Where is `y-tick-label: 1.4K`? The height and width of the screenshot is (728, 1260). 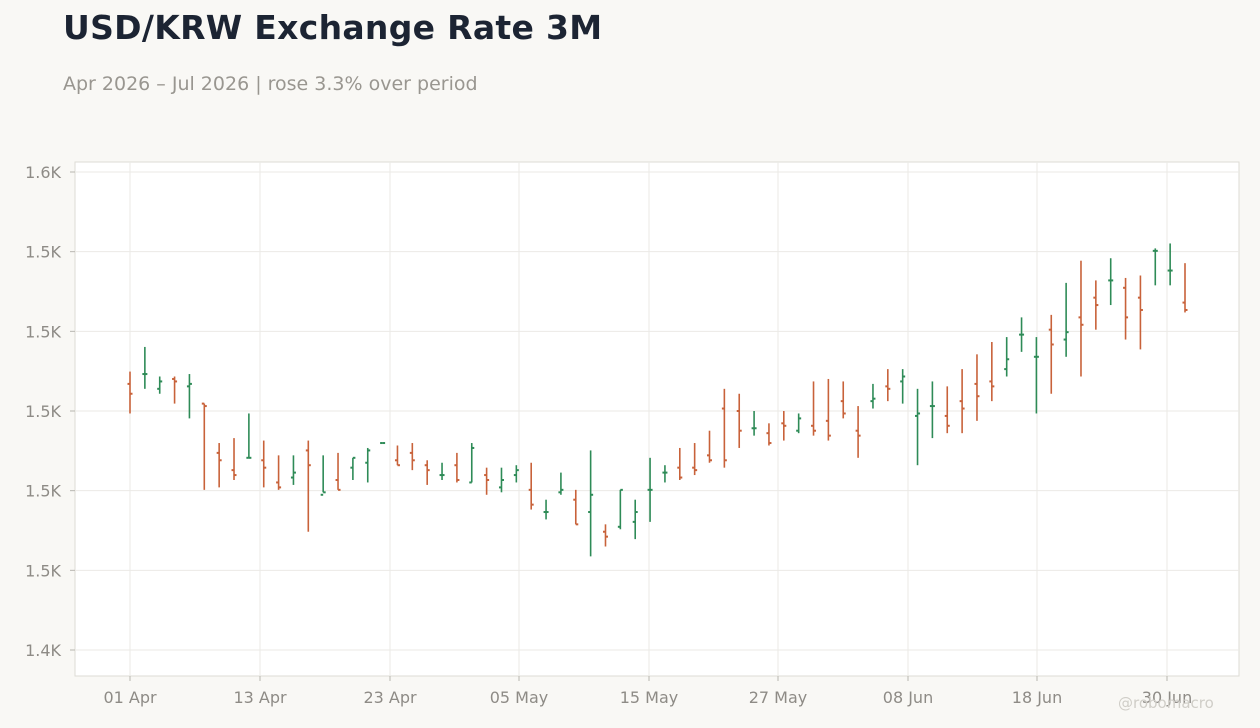 y-tick-label: 1.4K is located at coordinates (43, 650).